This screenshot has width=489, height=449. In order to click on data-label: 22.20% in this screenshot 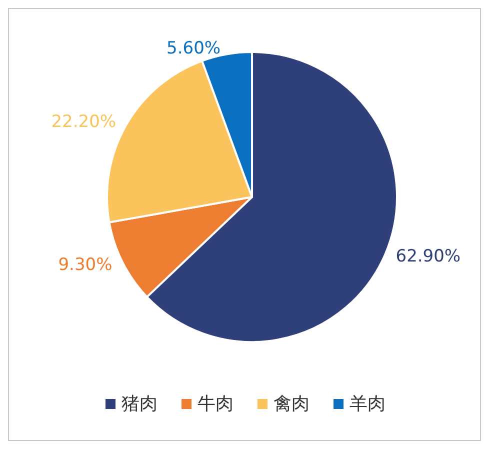, I will do `click(83, 122)`.